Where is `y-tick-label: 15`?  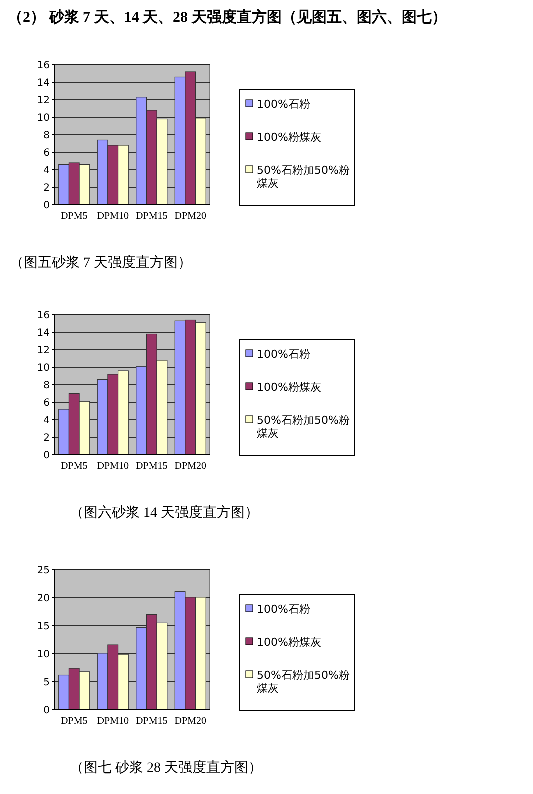 y-tick-label: 15 is located at coordinates (43, 627).